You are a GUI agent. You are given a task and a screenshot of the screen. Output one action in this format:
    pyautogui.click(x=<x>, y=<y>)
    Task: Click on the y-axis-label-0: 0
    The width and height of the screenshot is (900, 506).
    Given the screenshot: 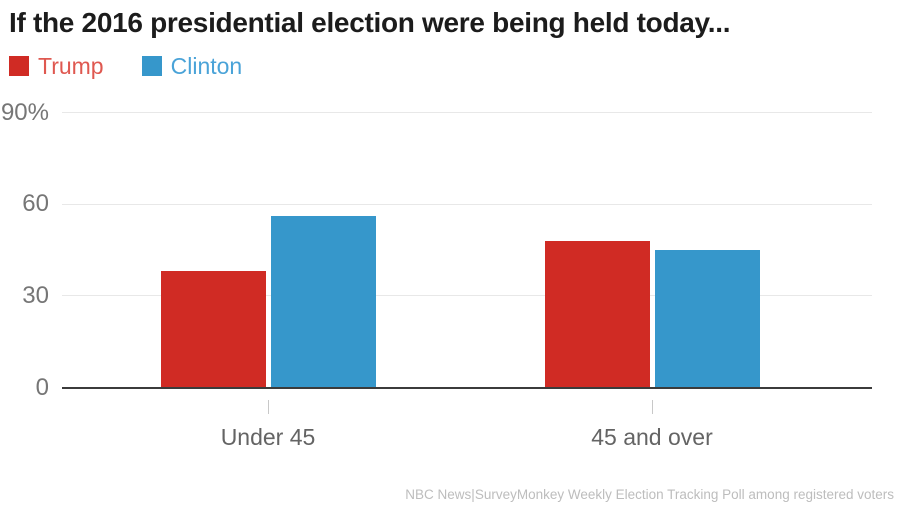 What is the action you would take?
    pyautogui.click(x=42, y=387)
    